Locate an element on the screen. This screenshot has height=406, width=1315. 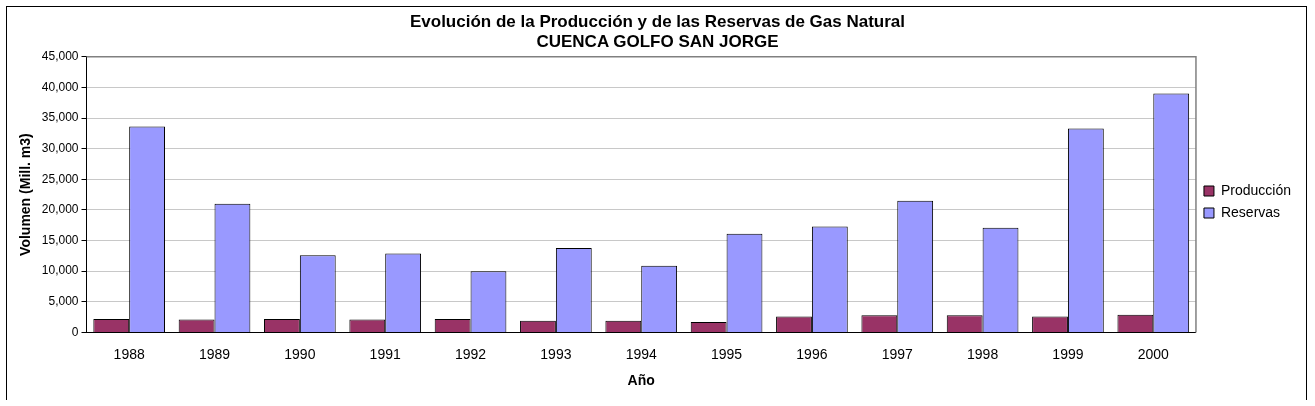
y-tick-label: 15,000 is located at coordinates (60, 239).